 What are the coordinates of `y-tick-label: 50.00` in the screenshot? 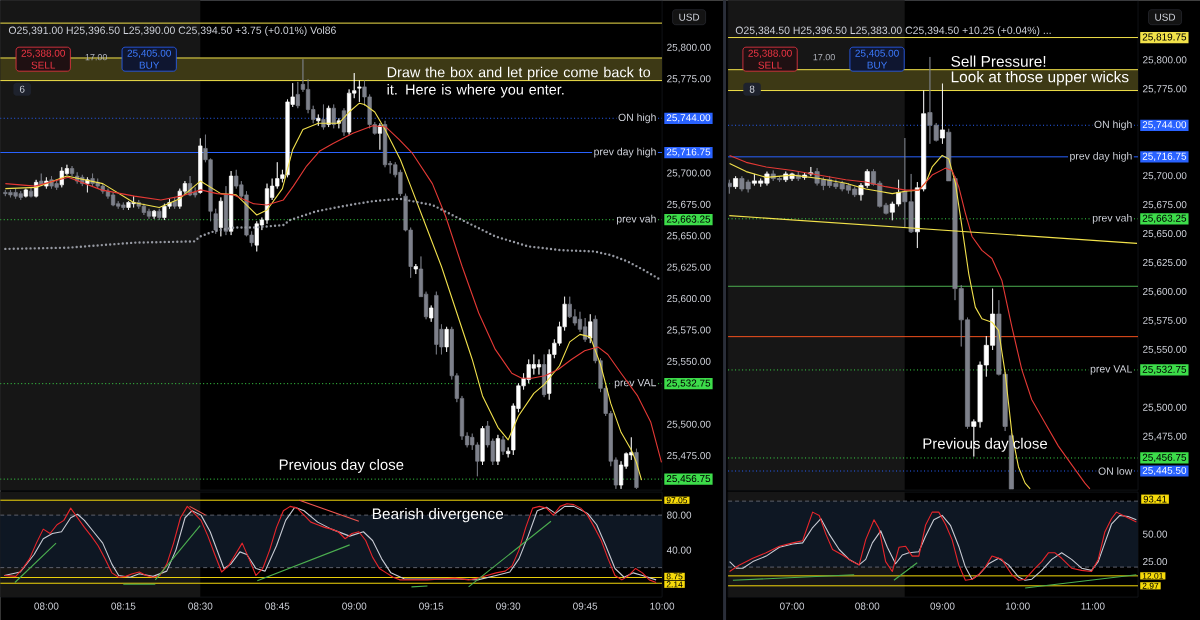 It's located at (1155, 534).